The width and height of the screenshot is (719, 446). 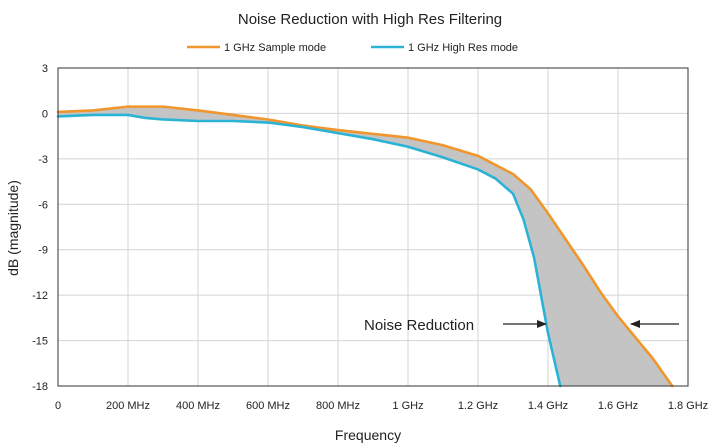 I want to click on legend-label-highres: 1 GHz High Res mode, so click(x=463, y=48).